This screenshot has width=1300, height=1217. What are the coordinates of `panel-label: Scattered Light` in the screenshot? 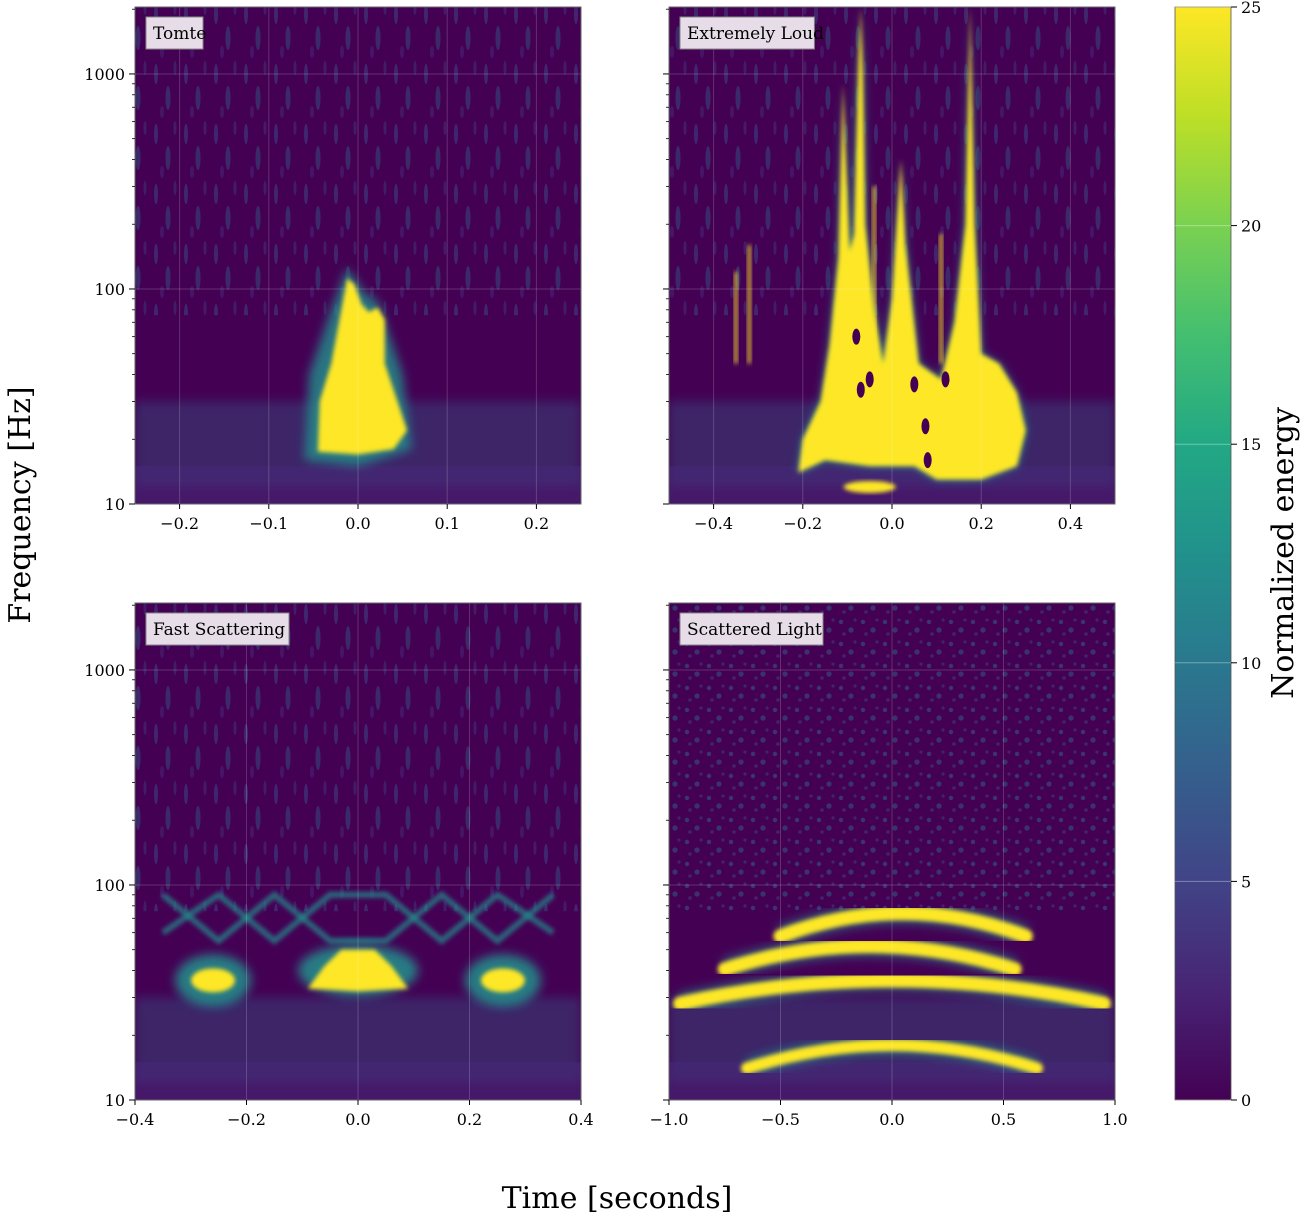 It's located at (754, 630).